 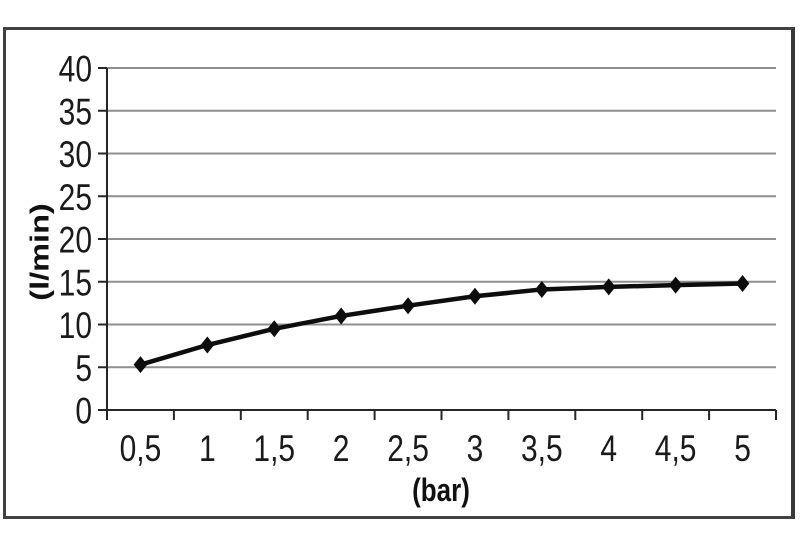 What do you see at coordinates (75, 198) in the screenshot?
I see `y-tick-label: 25` at bounding box center [75, 198].